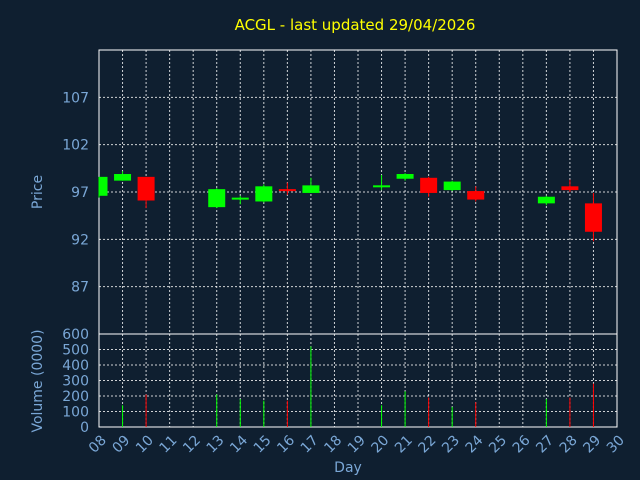 This screenshot has height=480, width=640. What do you see at coordinates (98, 445) in the screenshot?
I see `x-tick-label: 08` at bounding box center [98, 445].